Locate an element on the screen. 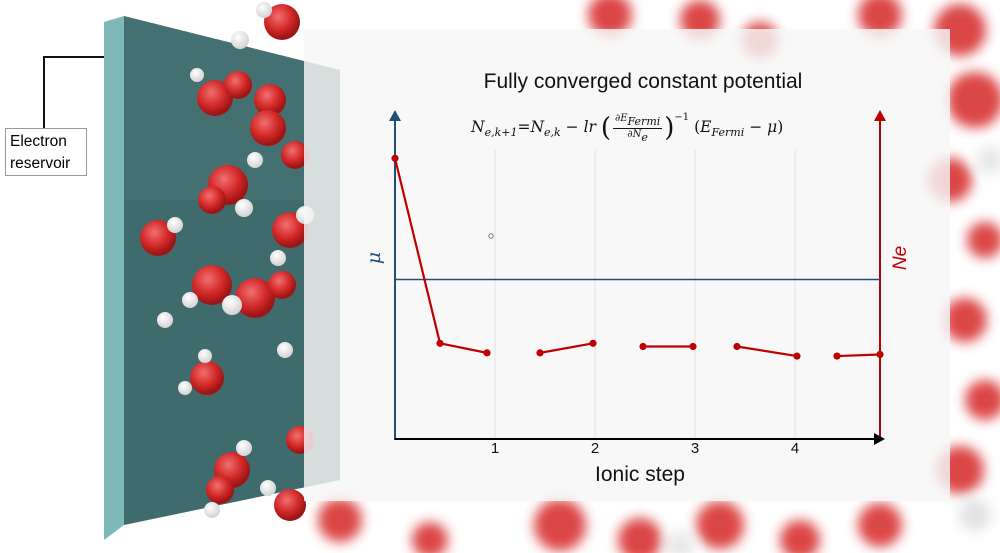 This screenshot has height=553, width=1000. eq-minus: − is located at coordinates (572, 127).